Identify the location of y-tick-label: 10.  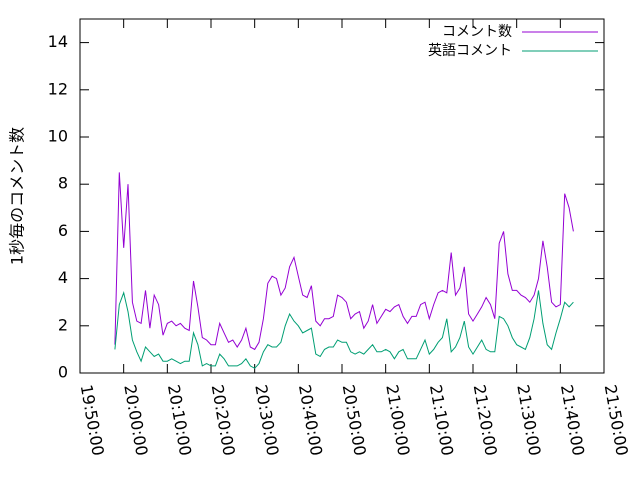
(58, 136).